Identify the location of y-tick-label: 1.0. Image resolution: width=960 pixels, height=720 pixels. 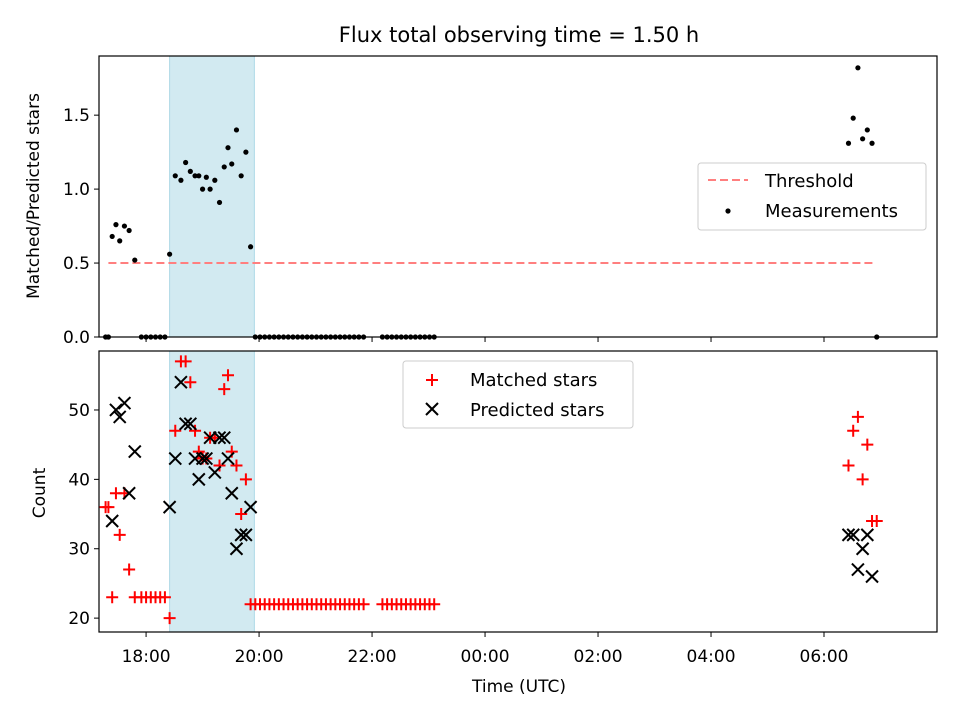
(76, 190).